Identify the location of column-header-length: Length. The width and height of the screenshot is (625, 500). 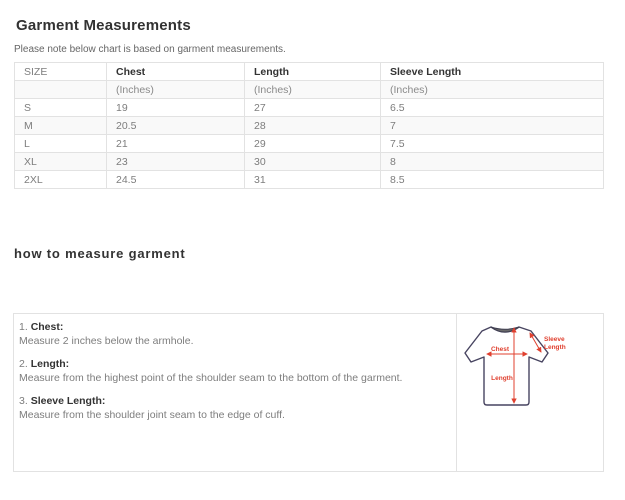
(312, 71).